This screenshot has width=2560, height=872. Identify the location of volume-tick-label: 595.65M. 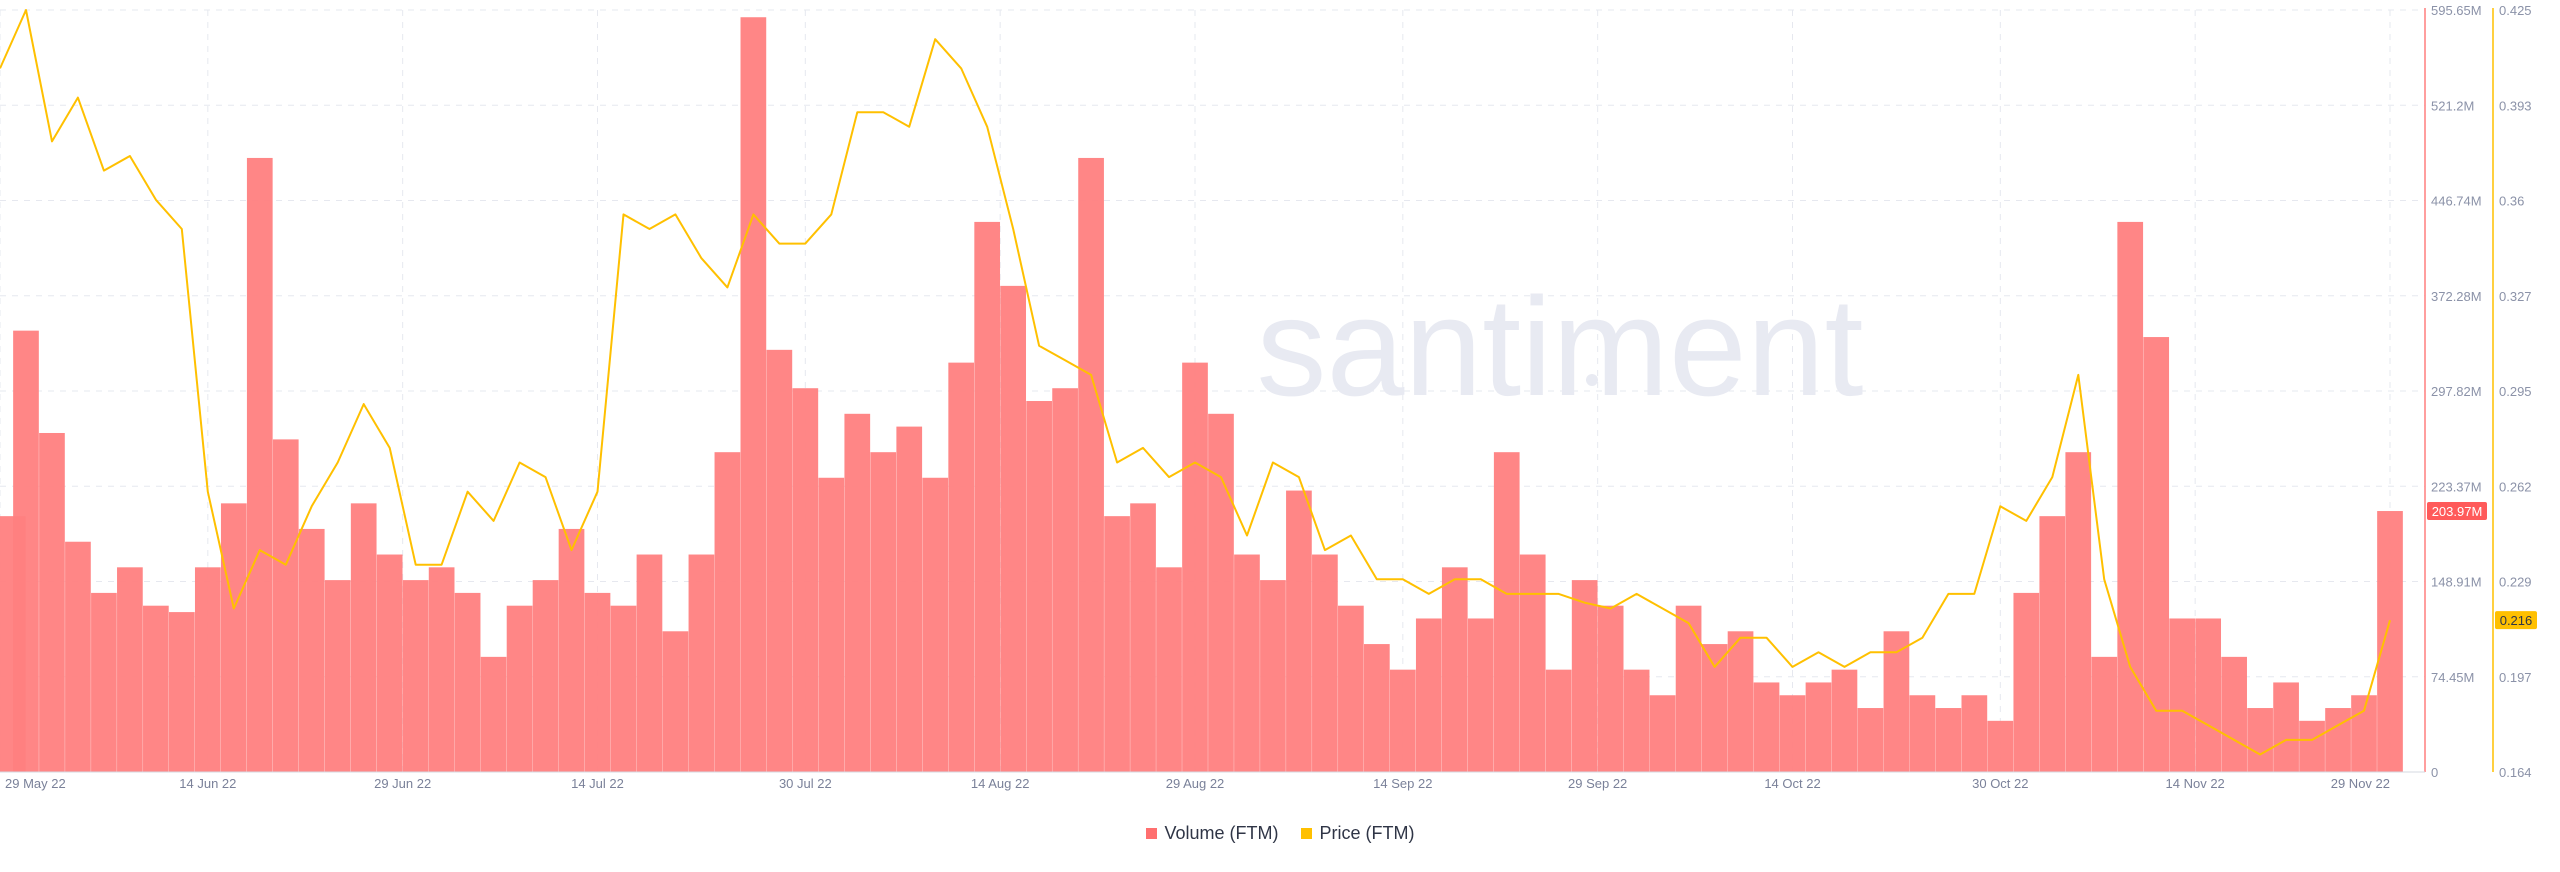
(2456, 10).